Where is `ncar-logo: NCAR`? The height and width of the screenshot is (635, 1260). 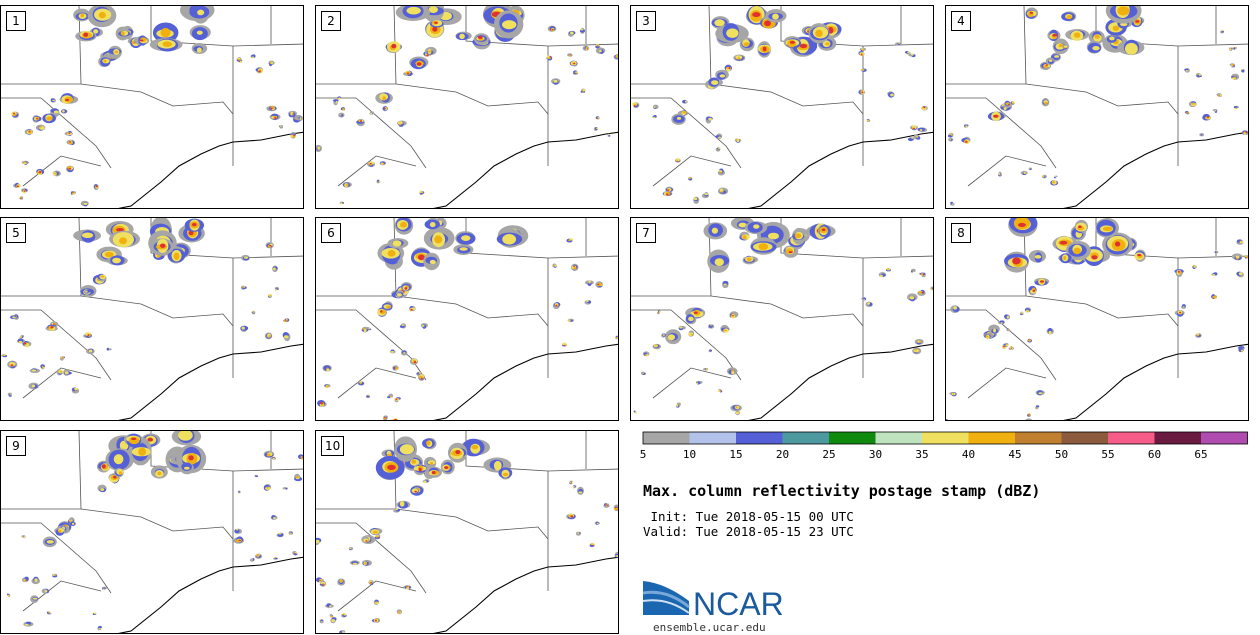 ncar-logo: NCAR is located at coordinates (713, 601).